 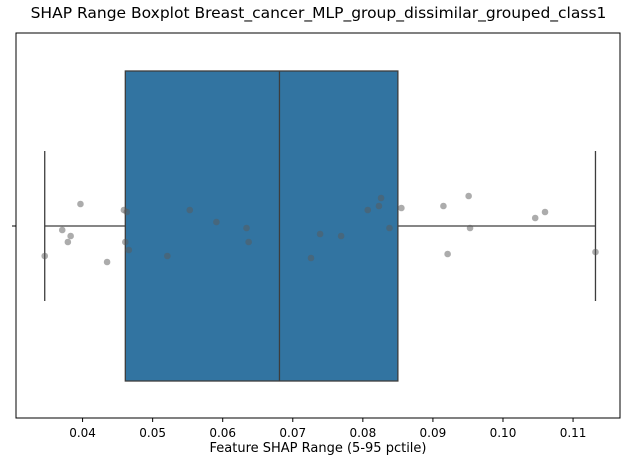 What do you see at coordinates (503, 433) in the screenshot?
I see `x-tick-label: 0.10` at bounding box center [503, 433].